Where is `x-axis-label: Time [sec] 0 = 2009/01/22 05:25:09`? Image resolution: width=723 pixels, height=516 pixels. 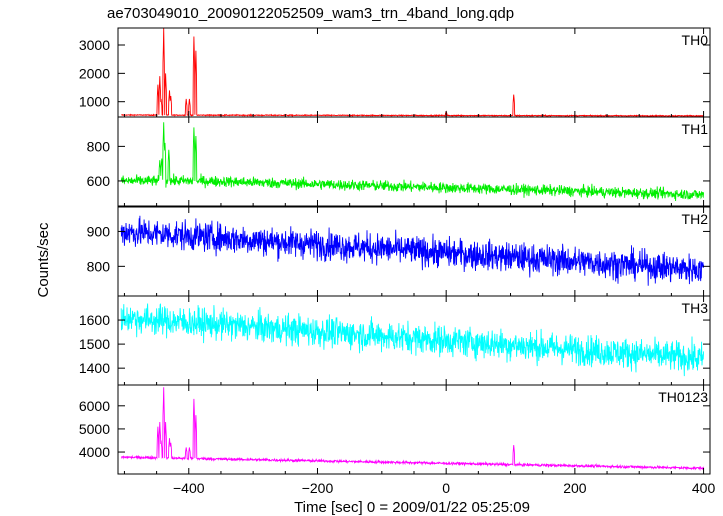
x-axis-label: Time [sec] 0 = 2009/01/22 05:25:09 is located at coordinates (412, 507).